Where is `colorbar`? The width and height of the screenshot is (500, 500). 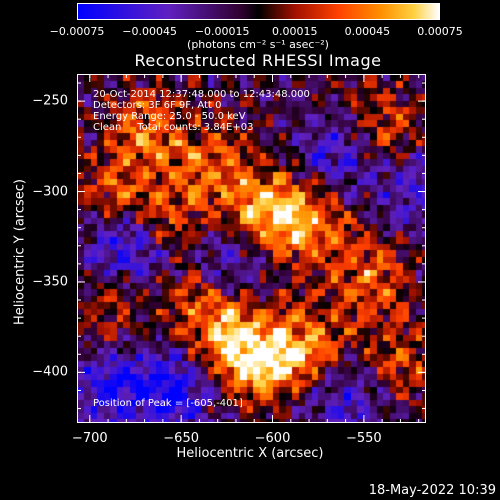 colorbar is located at coordinates (258, 11).